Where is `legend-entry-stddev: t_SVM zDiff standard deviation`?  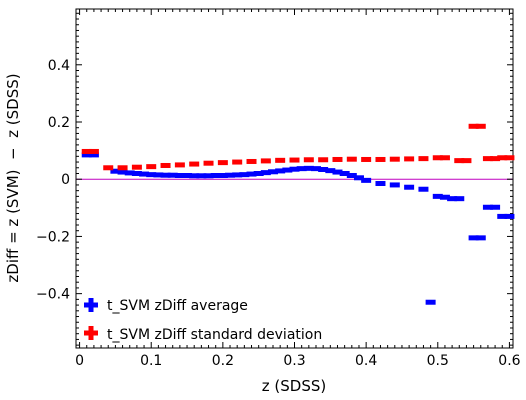 legend-entry-stddev: t_SVM zDiff standard deviation is located at coordinates (203, 334).